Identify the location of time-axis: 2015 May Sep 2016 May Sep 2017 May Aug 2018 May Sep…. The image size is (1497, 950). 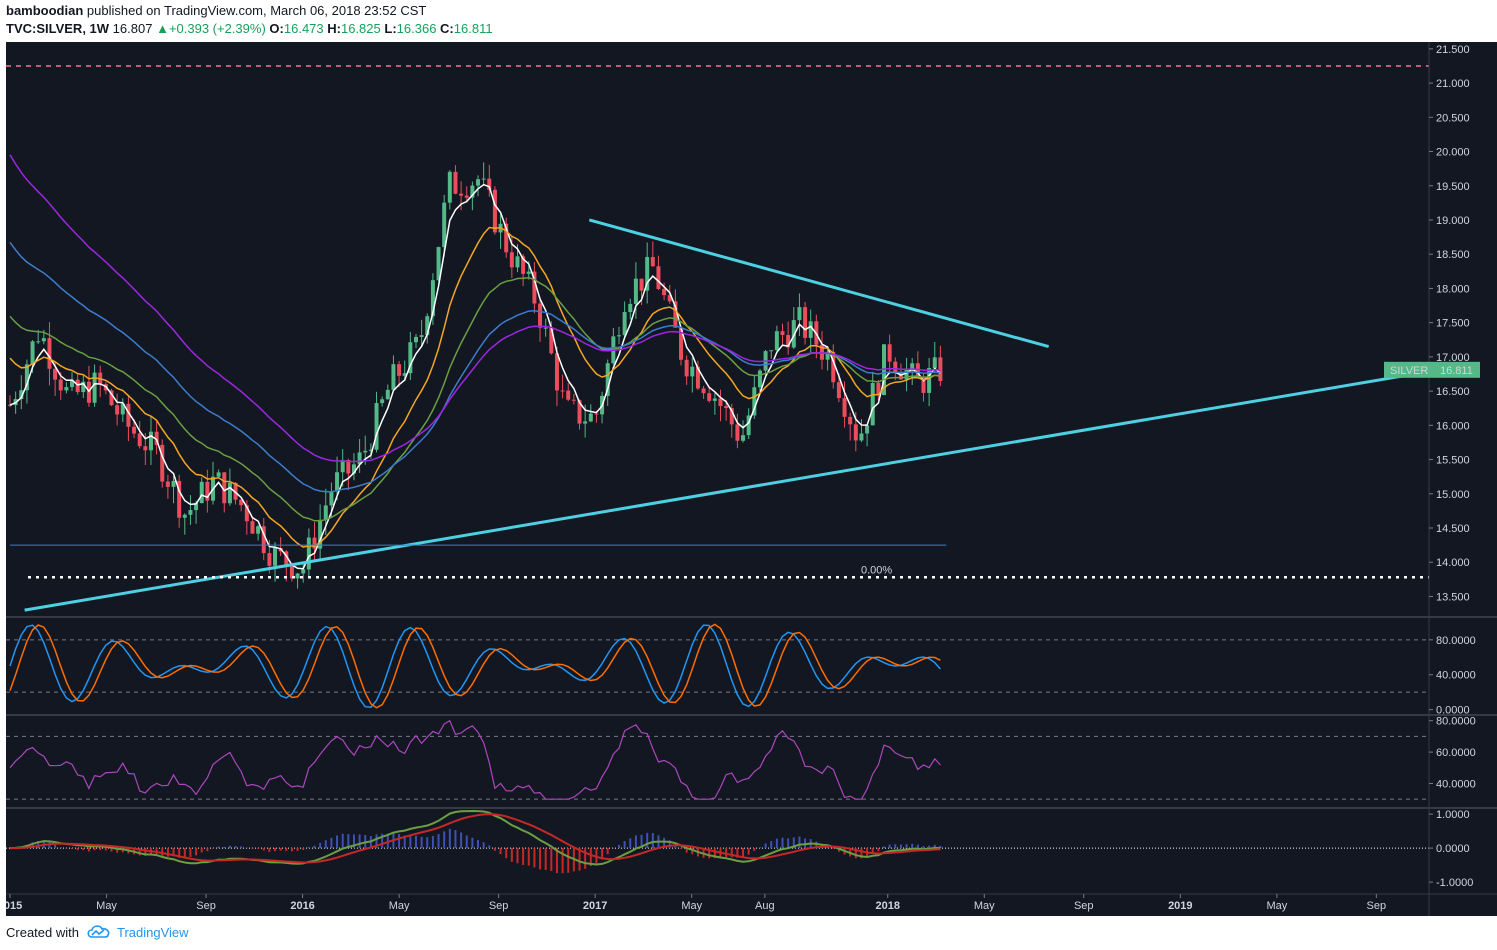
(751, 902).